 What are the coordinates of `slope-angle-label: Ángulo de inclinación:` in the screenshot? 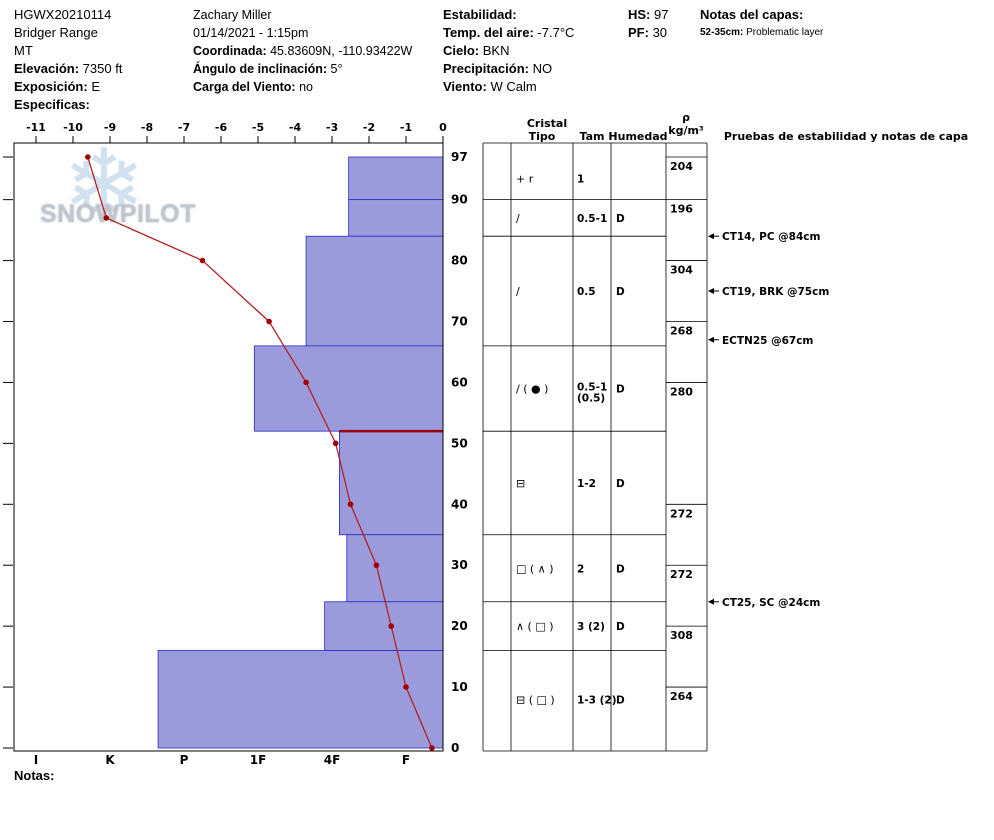 It's located at (260, 69).